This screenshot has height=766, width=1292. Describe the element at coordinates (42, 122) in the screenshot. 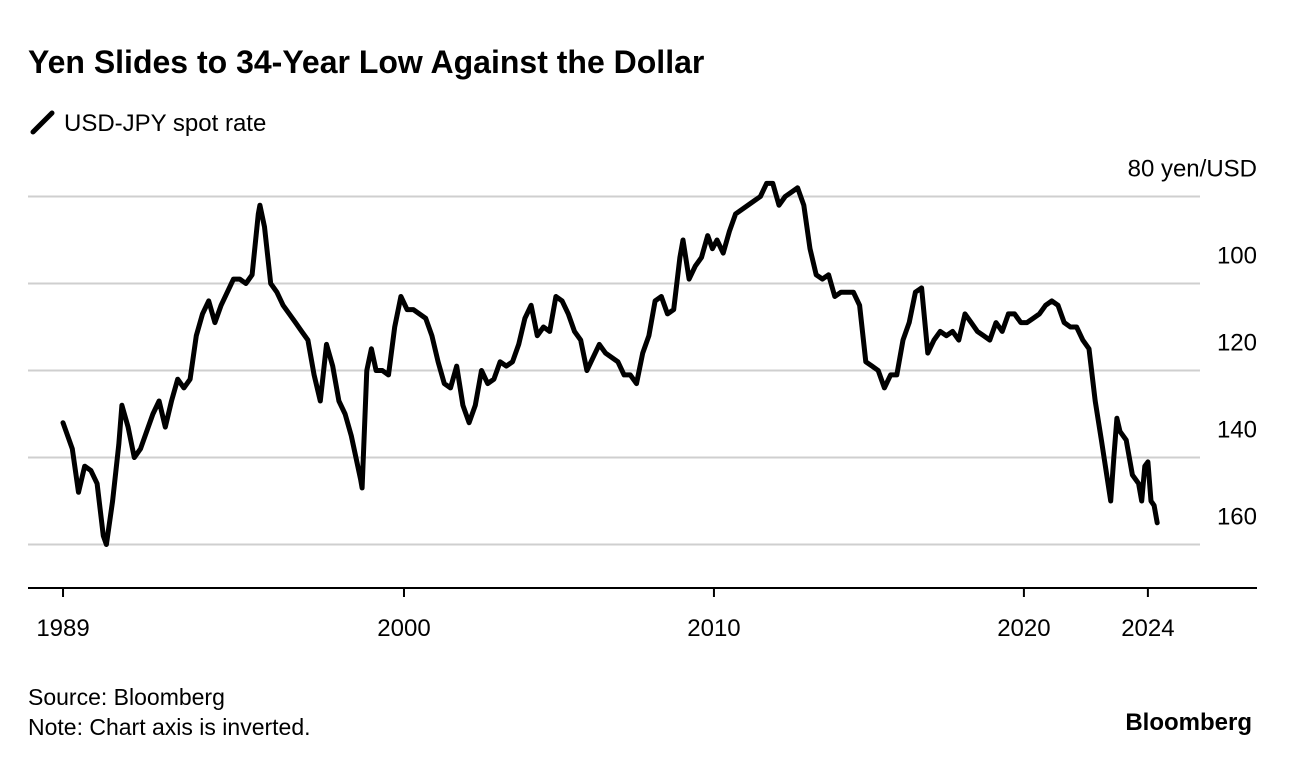

I see `legend-swatch` at that location.